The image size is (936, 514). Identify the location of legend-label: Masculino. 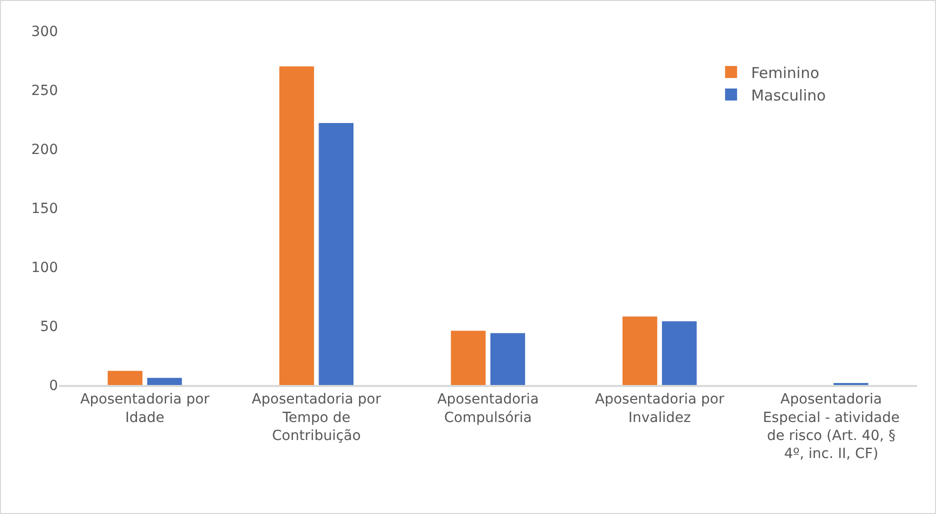
(788, 95).